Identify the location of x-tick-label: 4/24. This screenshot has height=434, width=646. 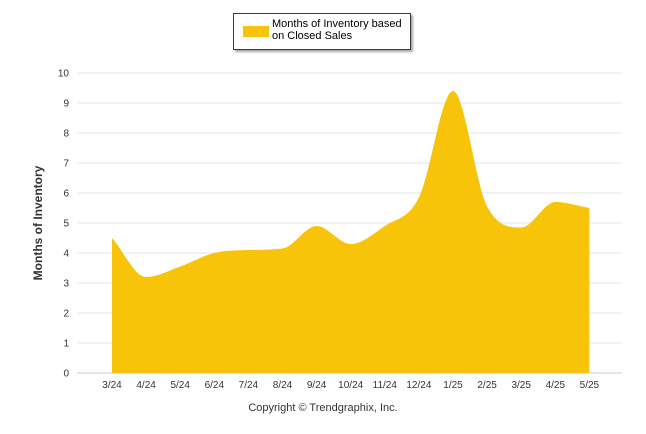
(146, 385).